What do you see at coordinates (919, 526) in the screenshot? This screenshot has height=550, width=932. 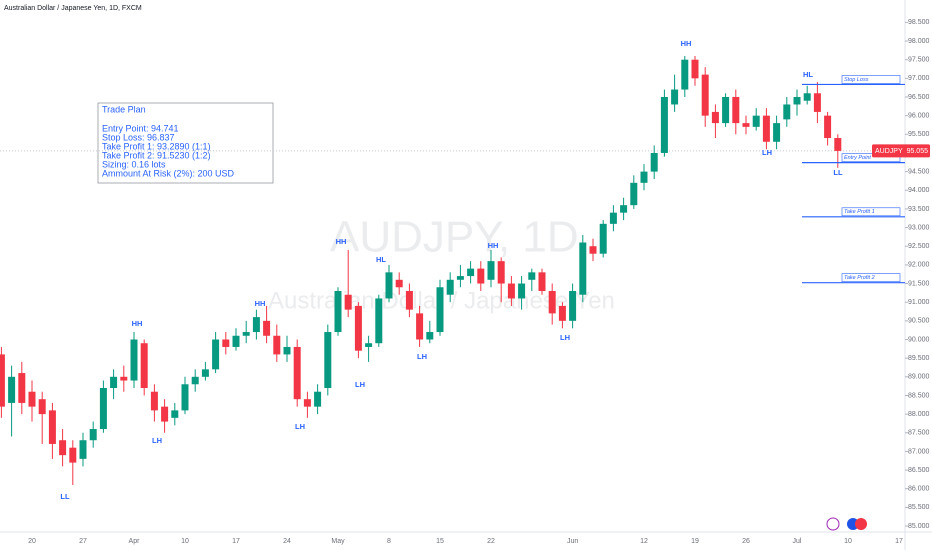 I see `y-tick-label: 85.000` at bounding box center [919, 526].